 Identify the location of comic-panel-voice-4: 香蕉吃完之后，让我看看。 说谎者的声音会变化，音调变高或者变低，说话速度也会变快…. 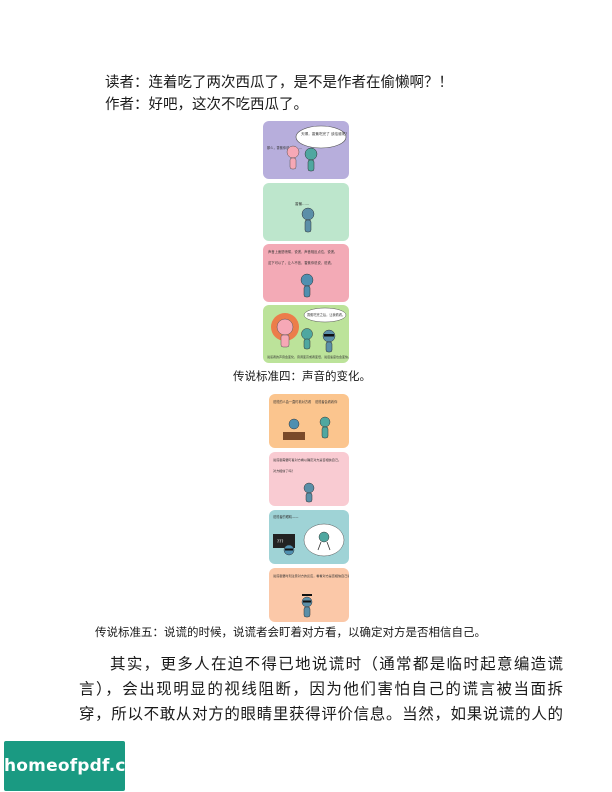
(306, 334).